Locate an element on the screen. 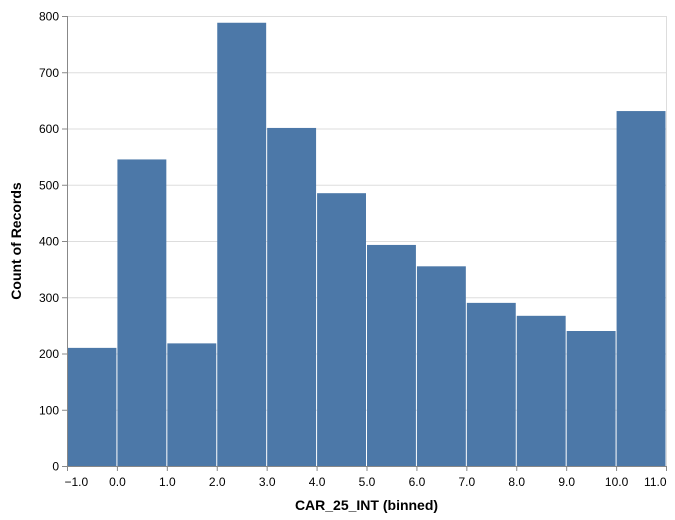  y-tick-label: 400 is located at coordinates (49, 242).